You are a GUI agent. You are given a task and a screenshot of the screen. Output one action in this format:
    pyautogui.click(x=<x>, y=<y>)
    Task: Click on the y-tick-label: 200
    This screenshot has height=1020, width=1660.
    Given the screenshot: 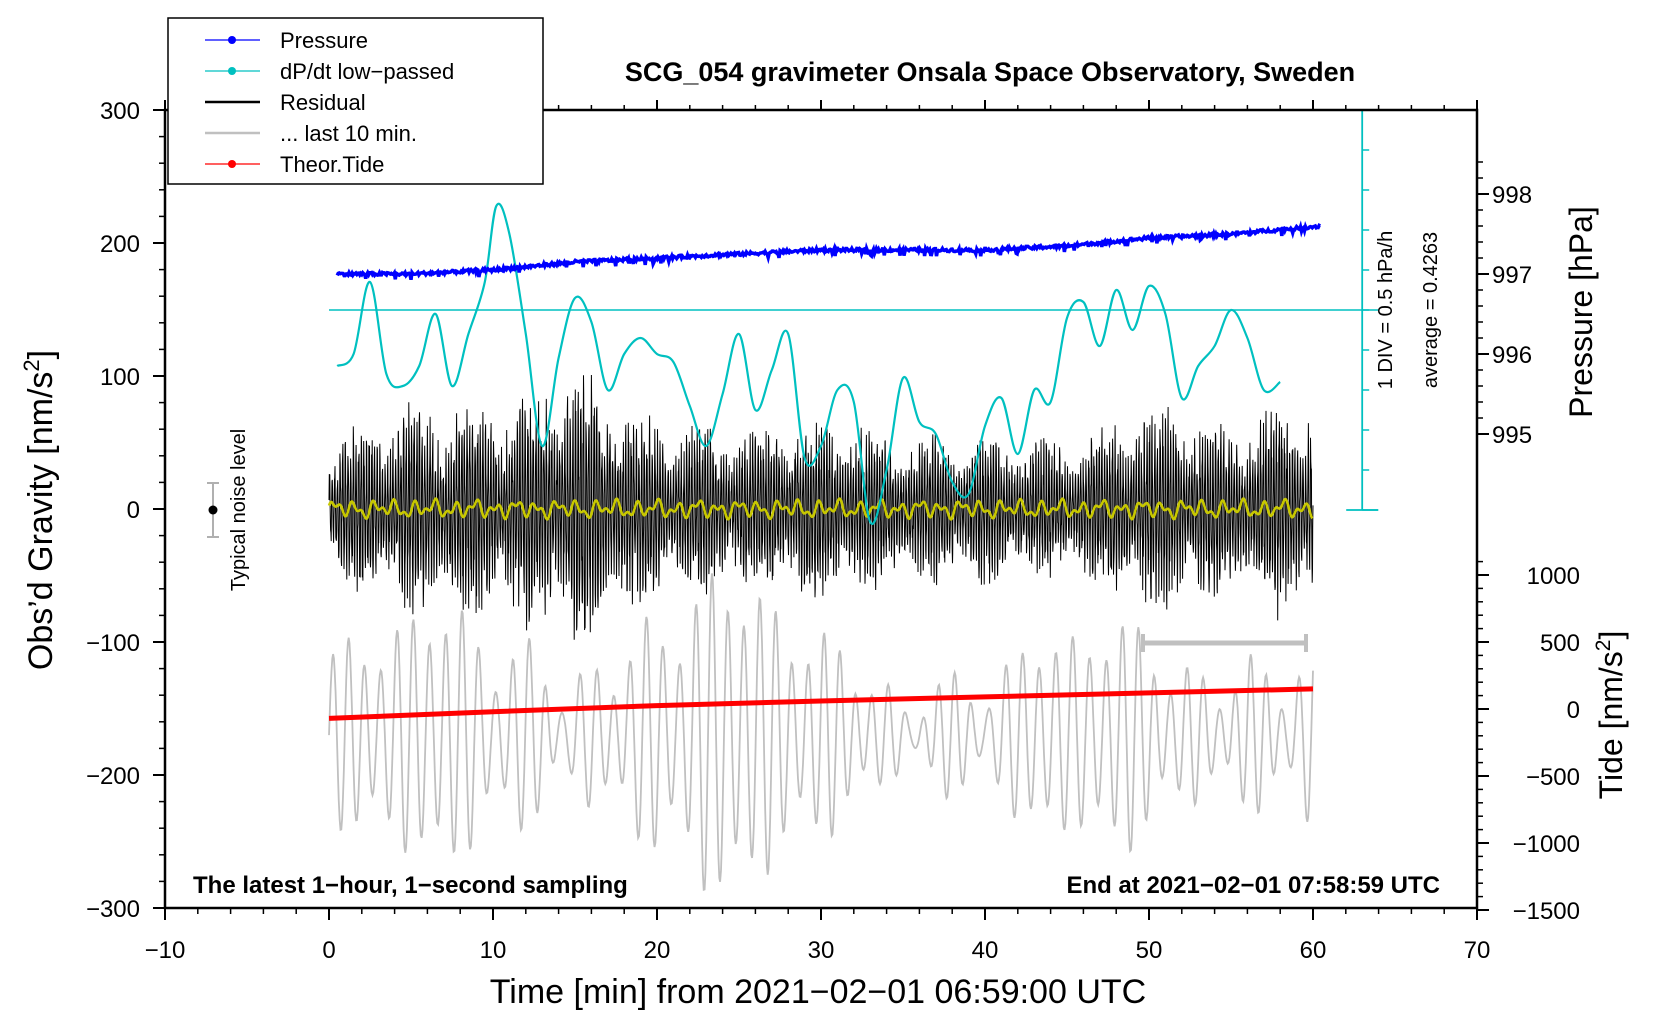 What is the action you would take?
    pyautogui.click(x=120, y=244)
    